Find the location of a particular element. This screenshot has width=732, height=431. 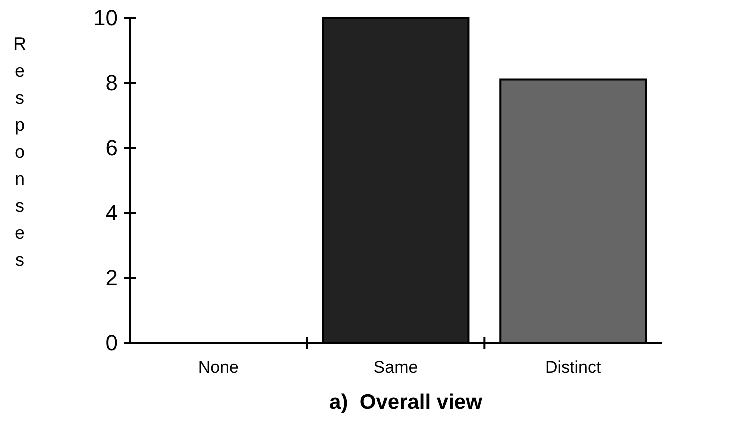

y-tick-label: 2 is located at coordinates (112, 278).